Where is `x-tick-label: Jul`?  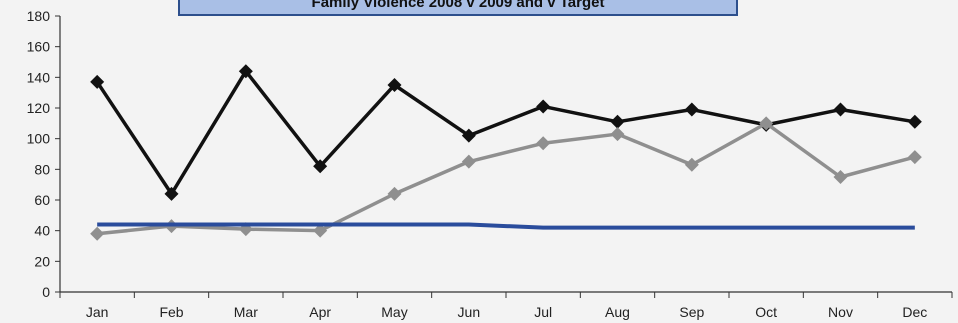
x-tick-label: Jul is located at coordinates (543, 312).